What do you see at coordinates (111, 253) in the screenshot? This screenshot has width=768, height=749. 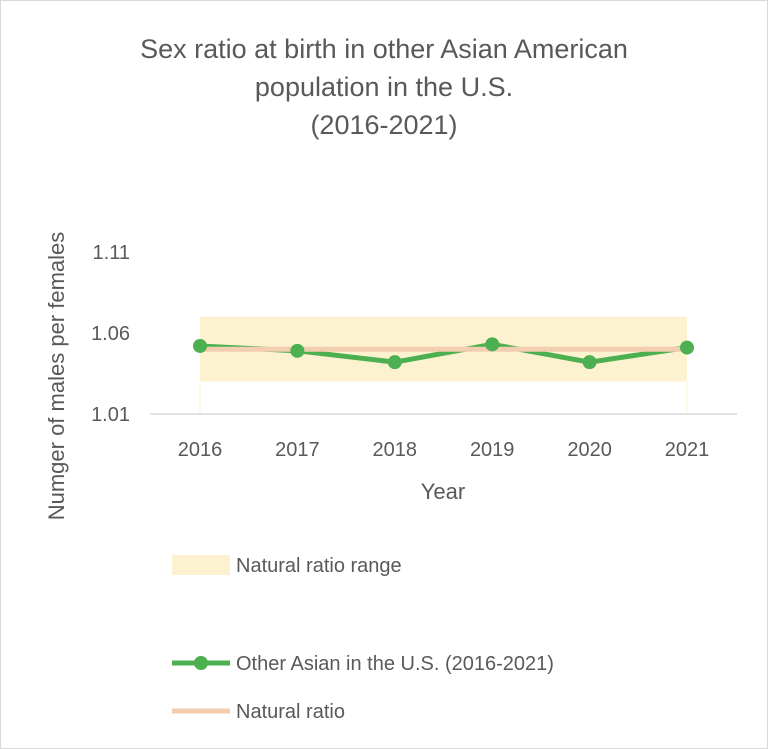 I see `y-tick-label: 1.11` at bounding box center [111, 253].